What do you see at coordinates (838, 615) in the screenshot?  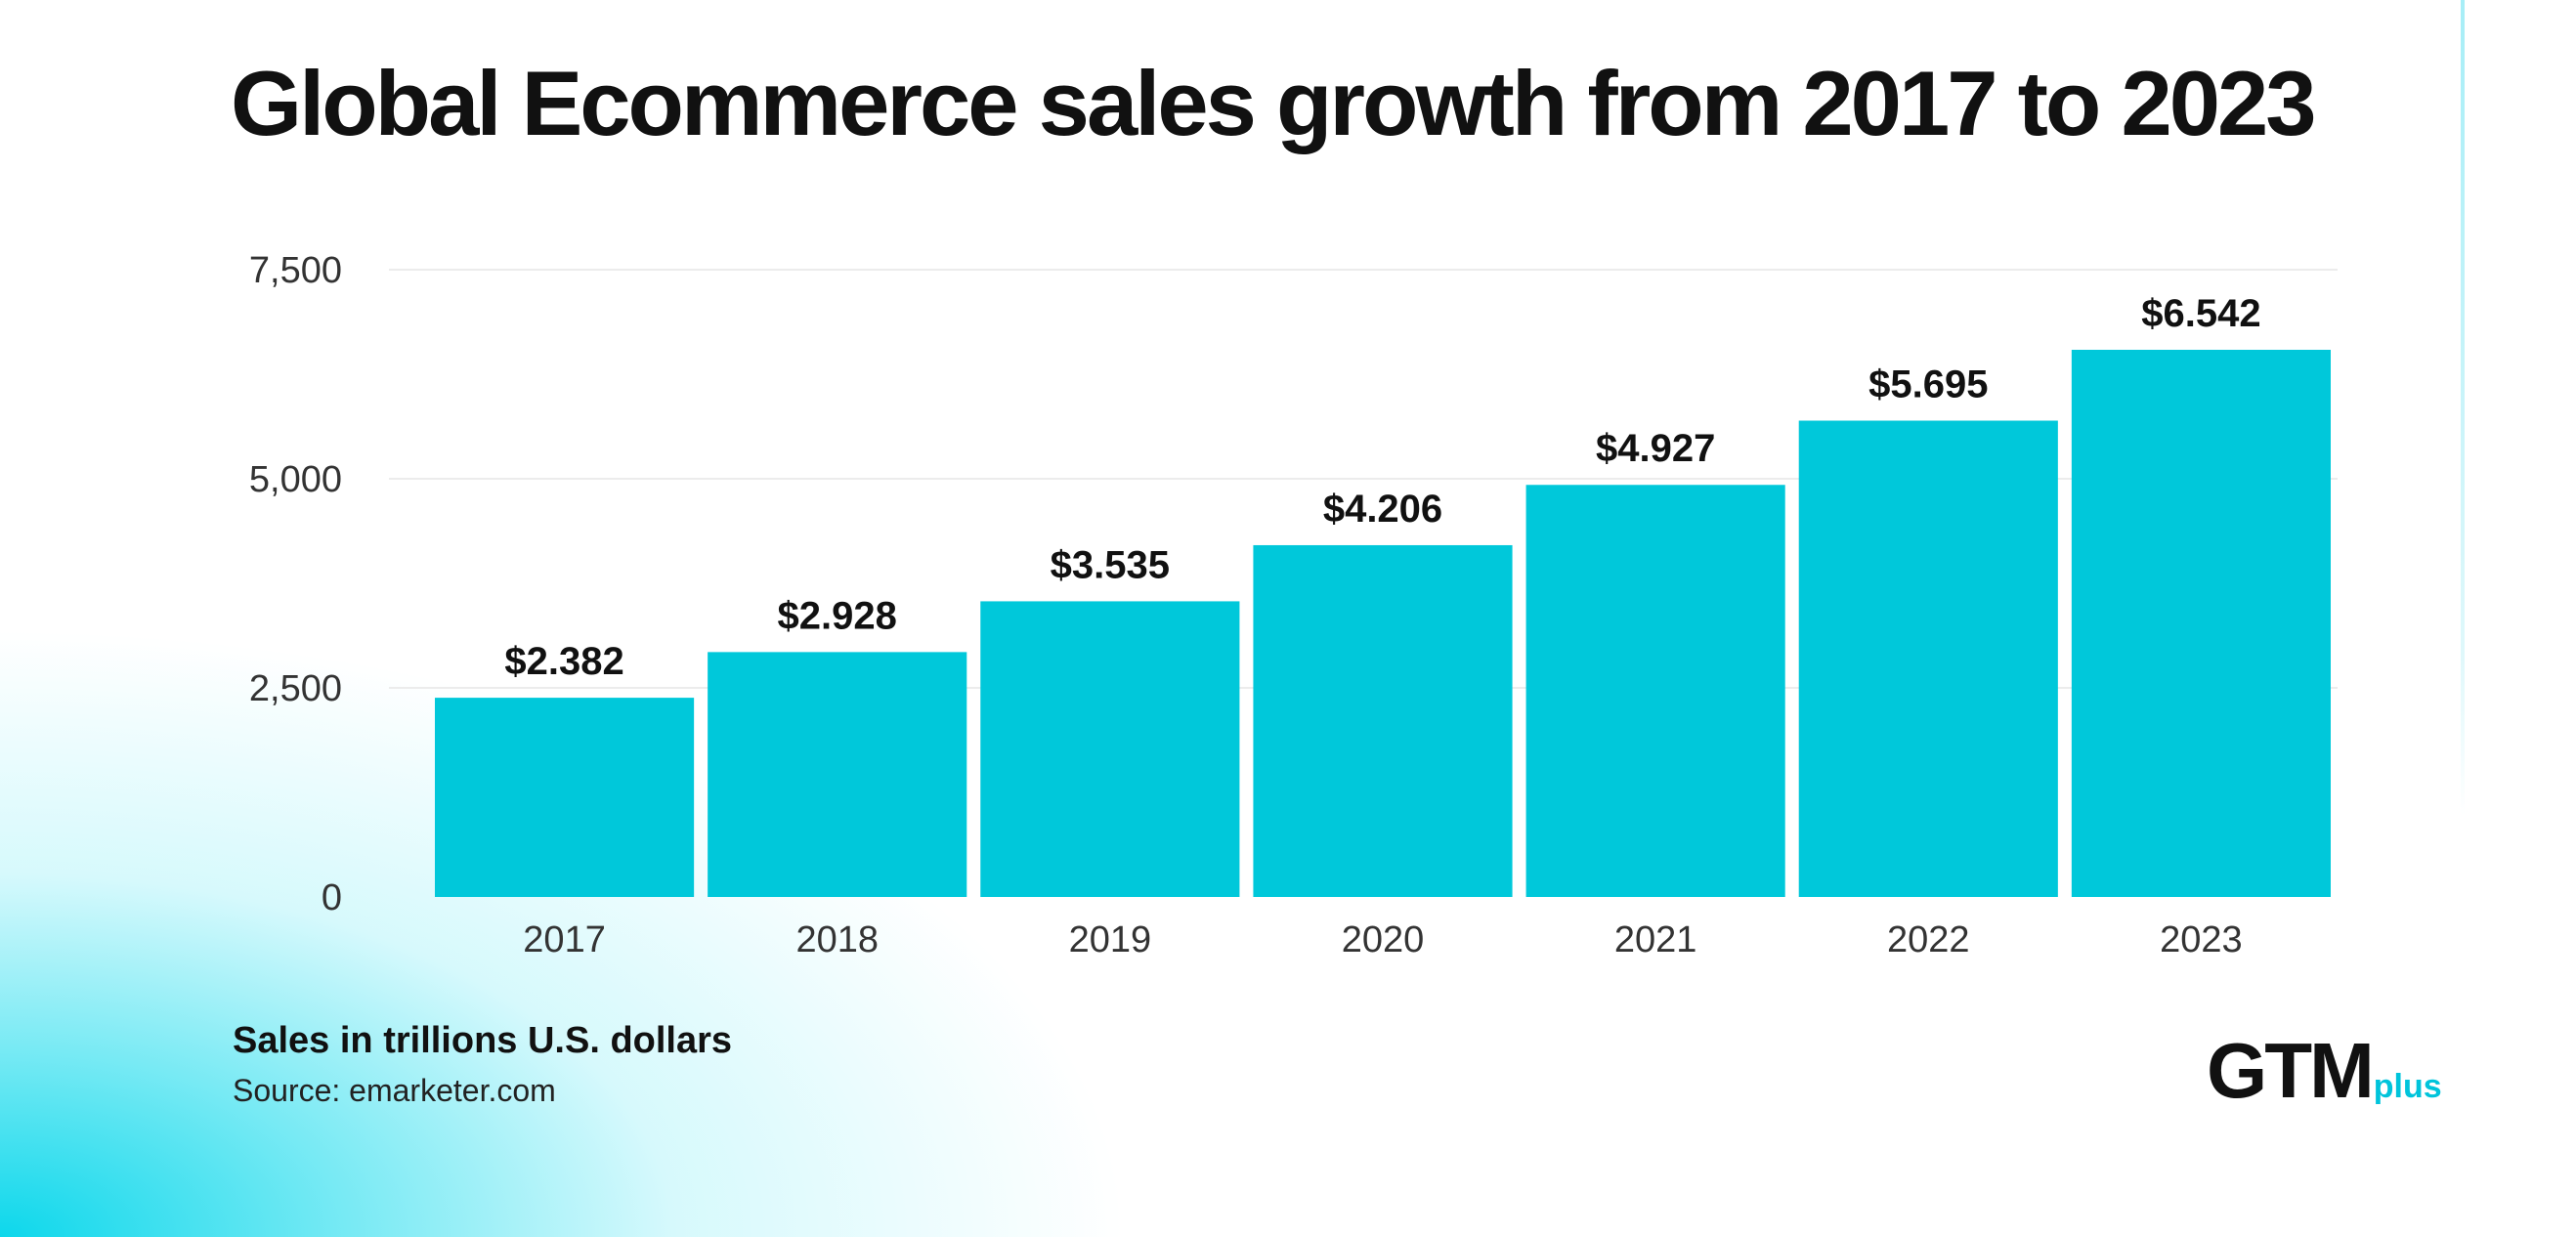 I see `data-label-2018: $2.928` at bounding box center [838, 615].